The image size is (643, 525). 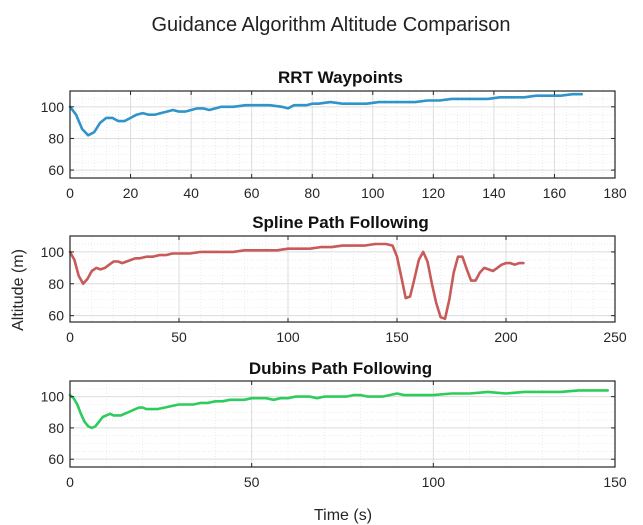 I want to click on x-tick-label: 20, so click(x=131, y=193).